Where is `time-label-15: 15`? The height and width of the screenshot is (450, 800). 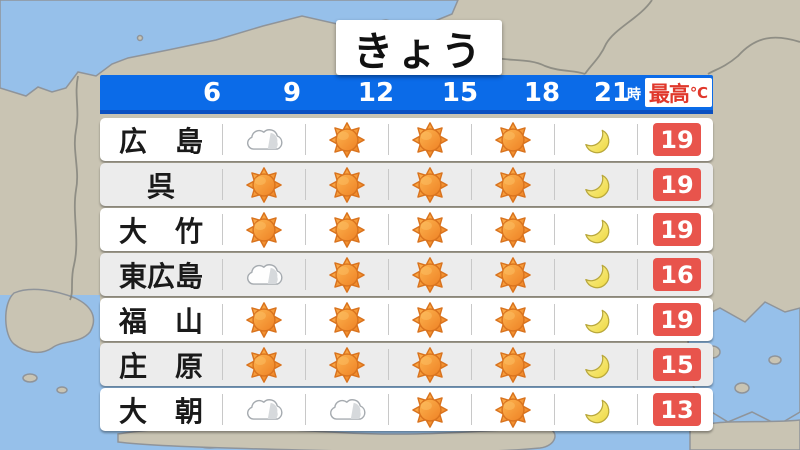 time-label-15: 15 is located at coordinates (460, 92).